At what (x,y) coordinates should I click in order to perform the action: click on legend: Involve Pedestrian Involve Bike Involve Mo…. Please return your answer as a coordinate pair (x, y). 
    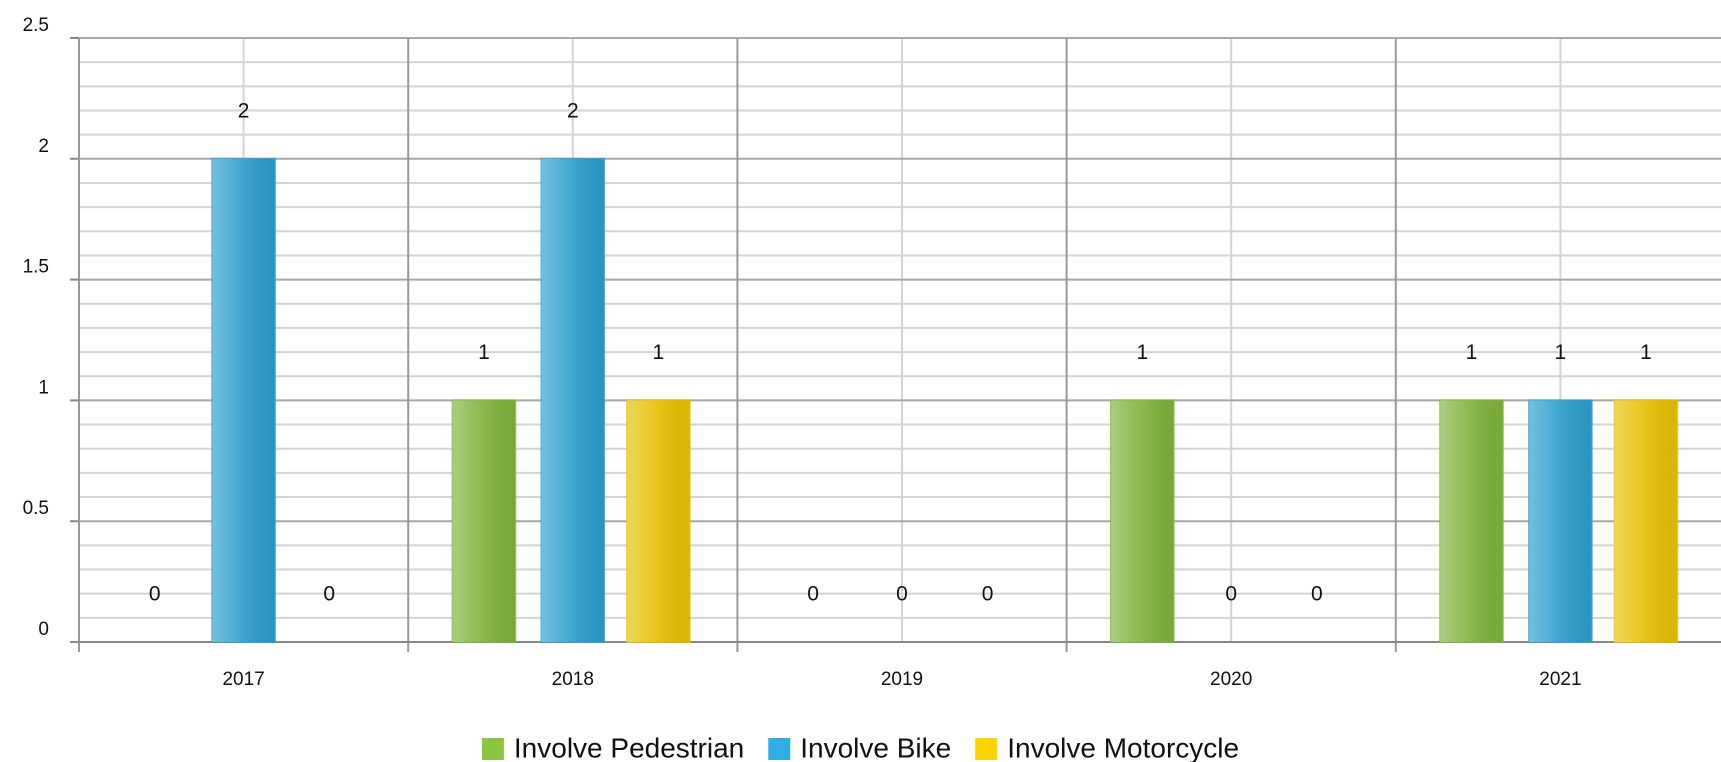
    Looking at the image, I should click on (860, 747).